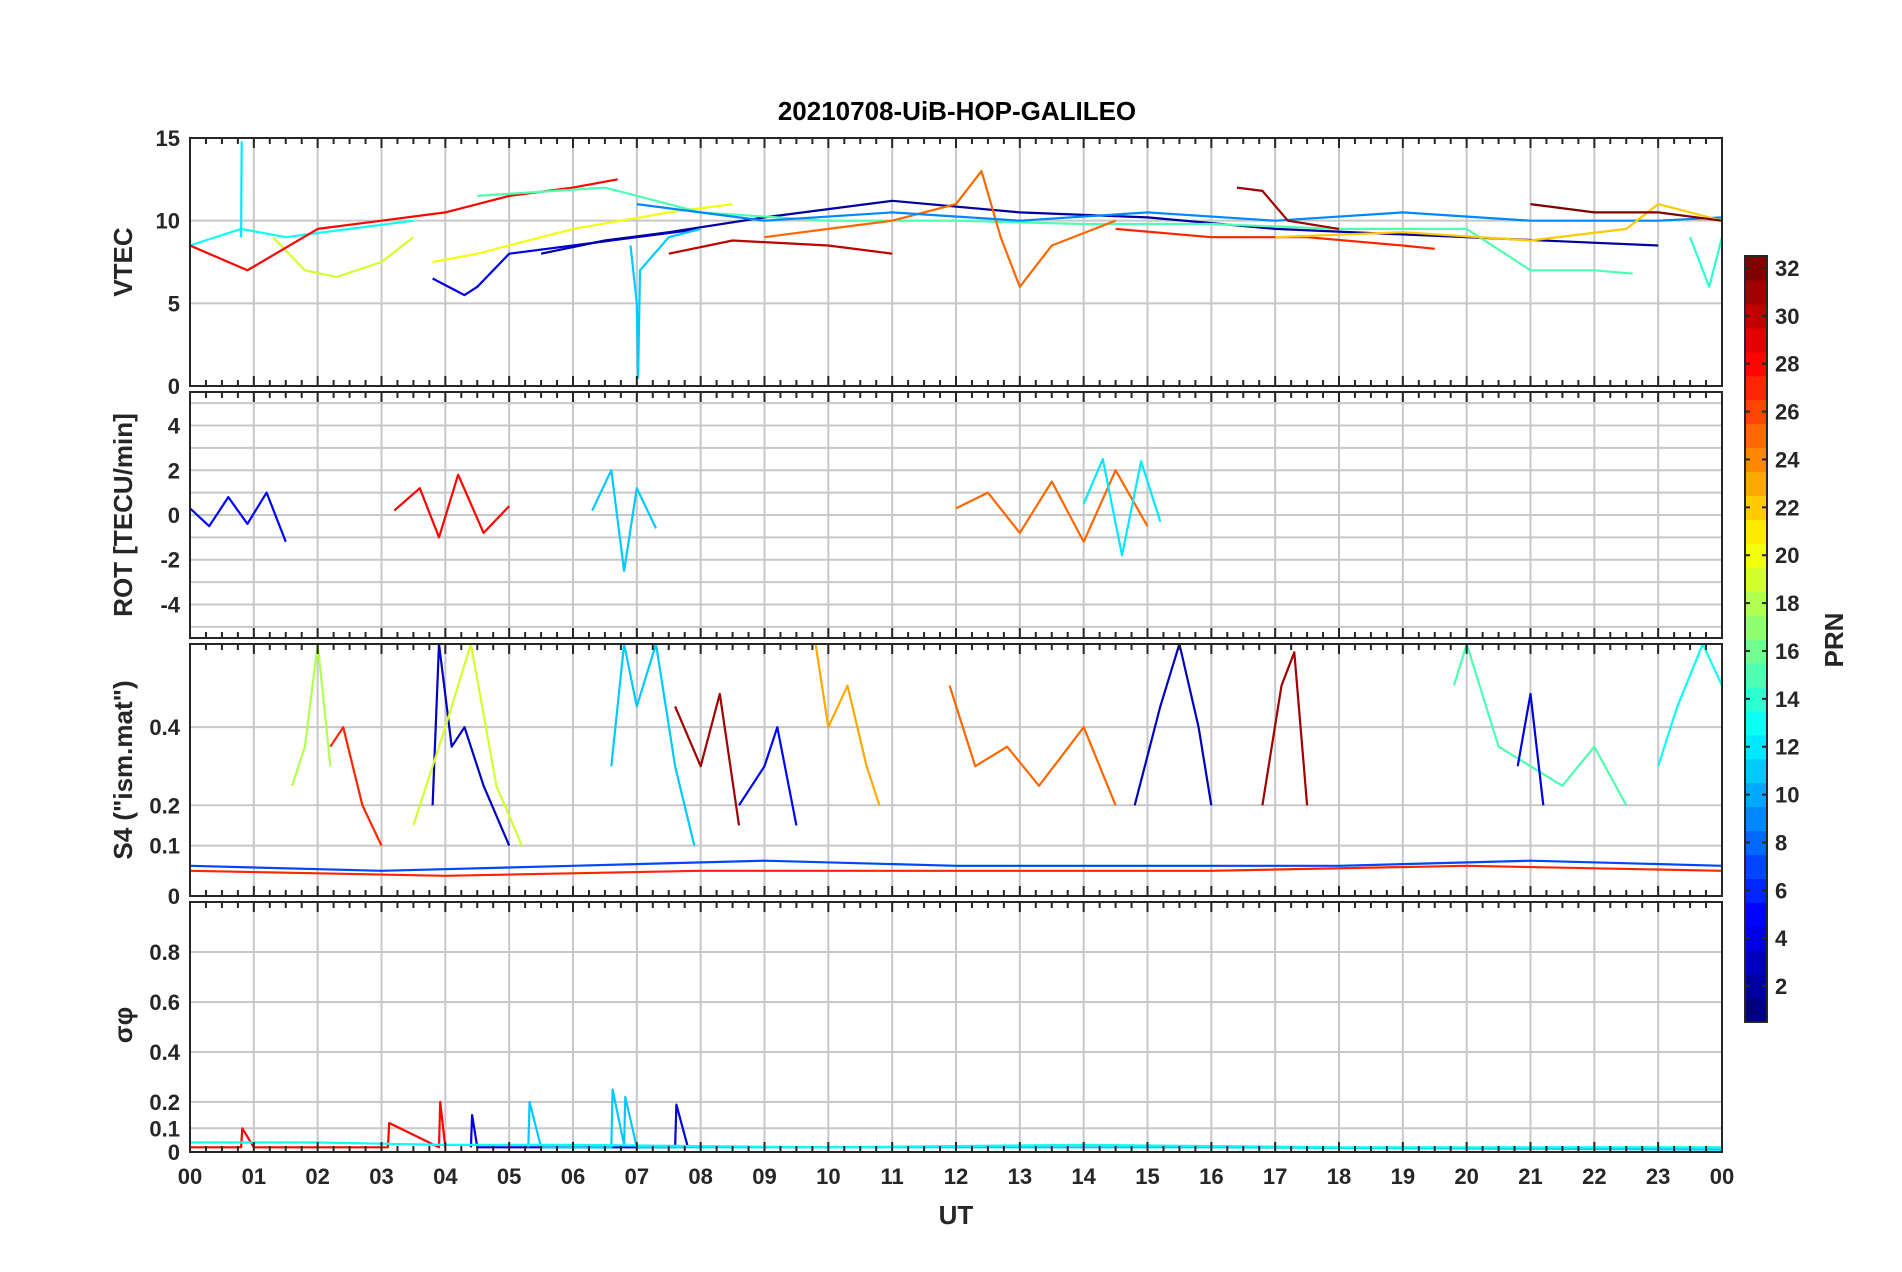 The image size is (1902, 1272). Describe the element at coordinates (1275, 1176) in the screenshot. I see `x-tick-label: 17` at that location.